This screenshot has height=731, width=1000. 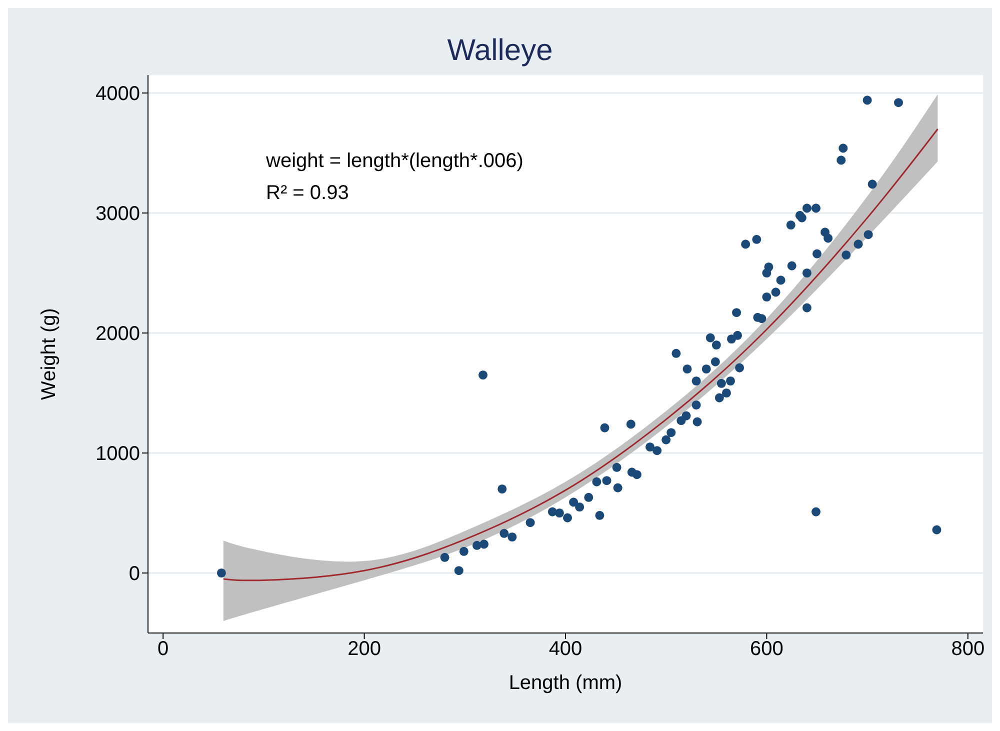 I want to click on annotation: R² = 0.93, so click(x=307, y=193).